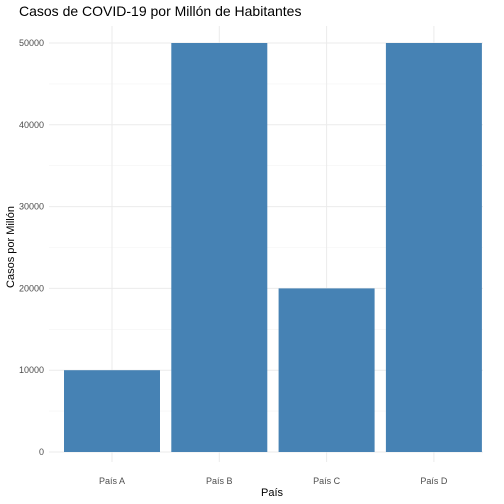 This screenshot has width=504, height=504. What do you see at coordinates (31, 288) in the screenshot?
I see `y-tick-label: 20000` at bounding box center [31, 288].